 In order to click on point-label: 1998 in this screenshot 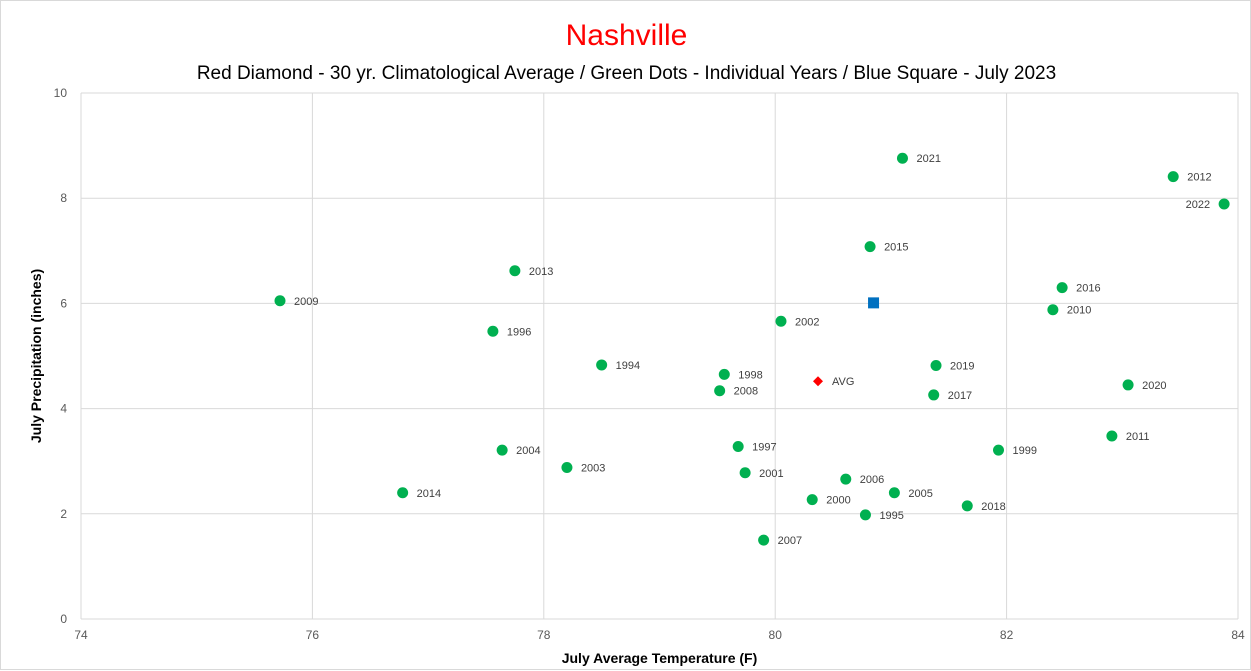, I will do `click(750, 375)`.